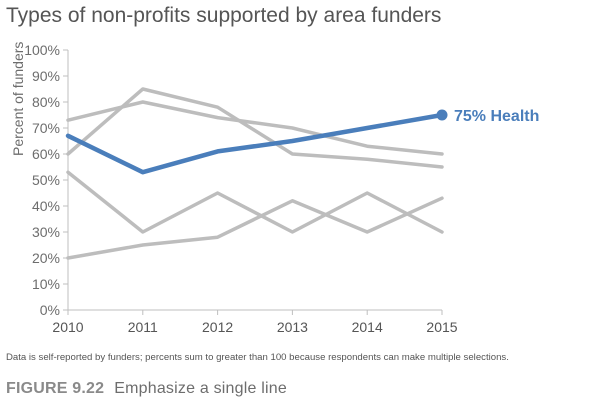 This screenshot has height=403, width=594. What do you see at coordinates (50, 310) in the screenshot?
I see `y-tick-label: 0%` at bounding box center [50, 310].